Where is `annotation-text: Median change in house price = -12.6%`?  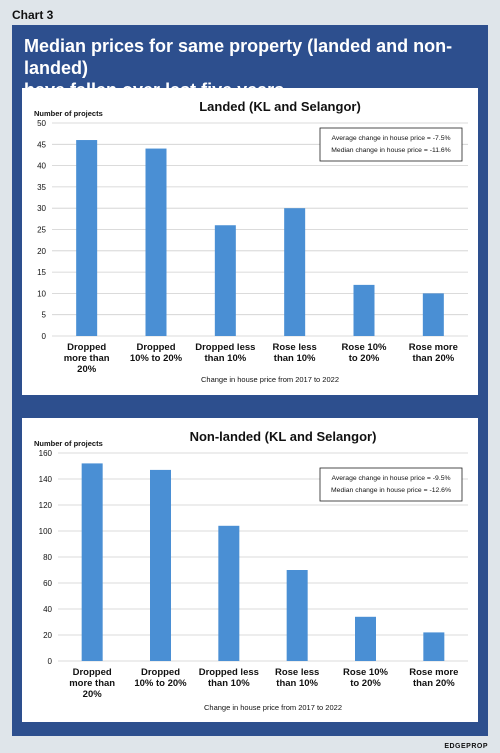
annotation-text: Median change in house price = -12.6% is located at coordinates (391, 490).